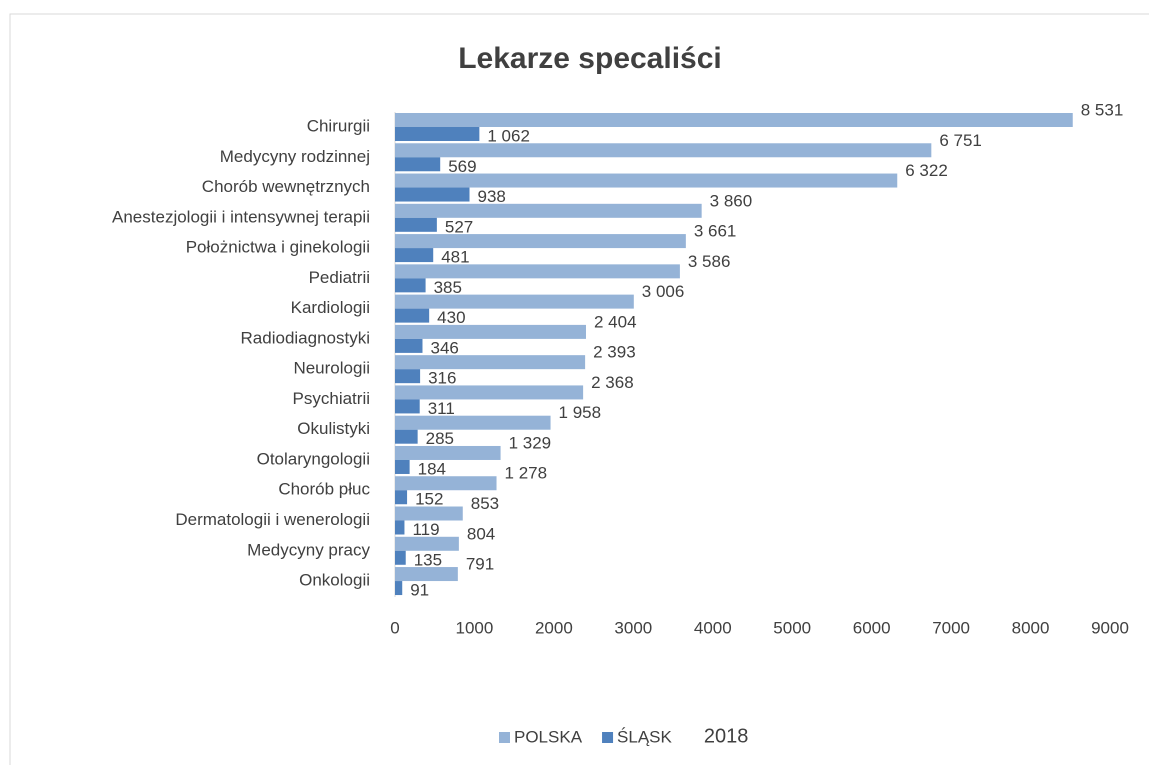  What do you see at coordinates (960, 140) in the screenshot?
I see `data-label: 6 751` at bounding box center [960, 140].